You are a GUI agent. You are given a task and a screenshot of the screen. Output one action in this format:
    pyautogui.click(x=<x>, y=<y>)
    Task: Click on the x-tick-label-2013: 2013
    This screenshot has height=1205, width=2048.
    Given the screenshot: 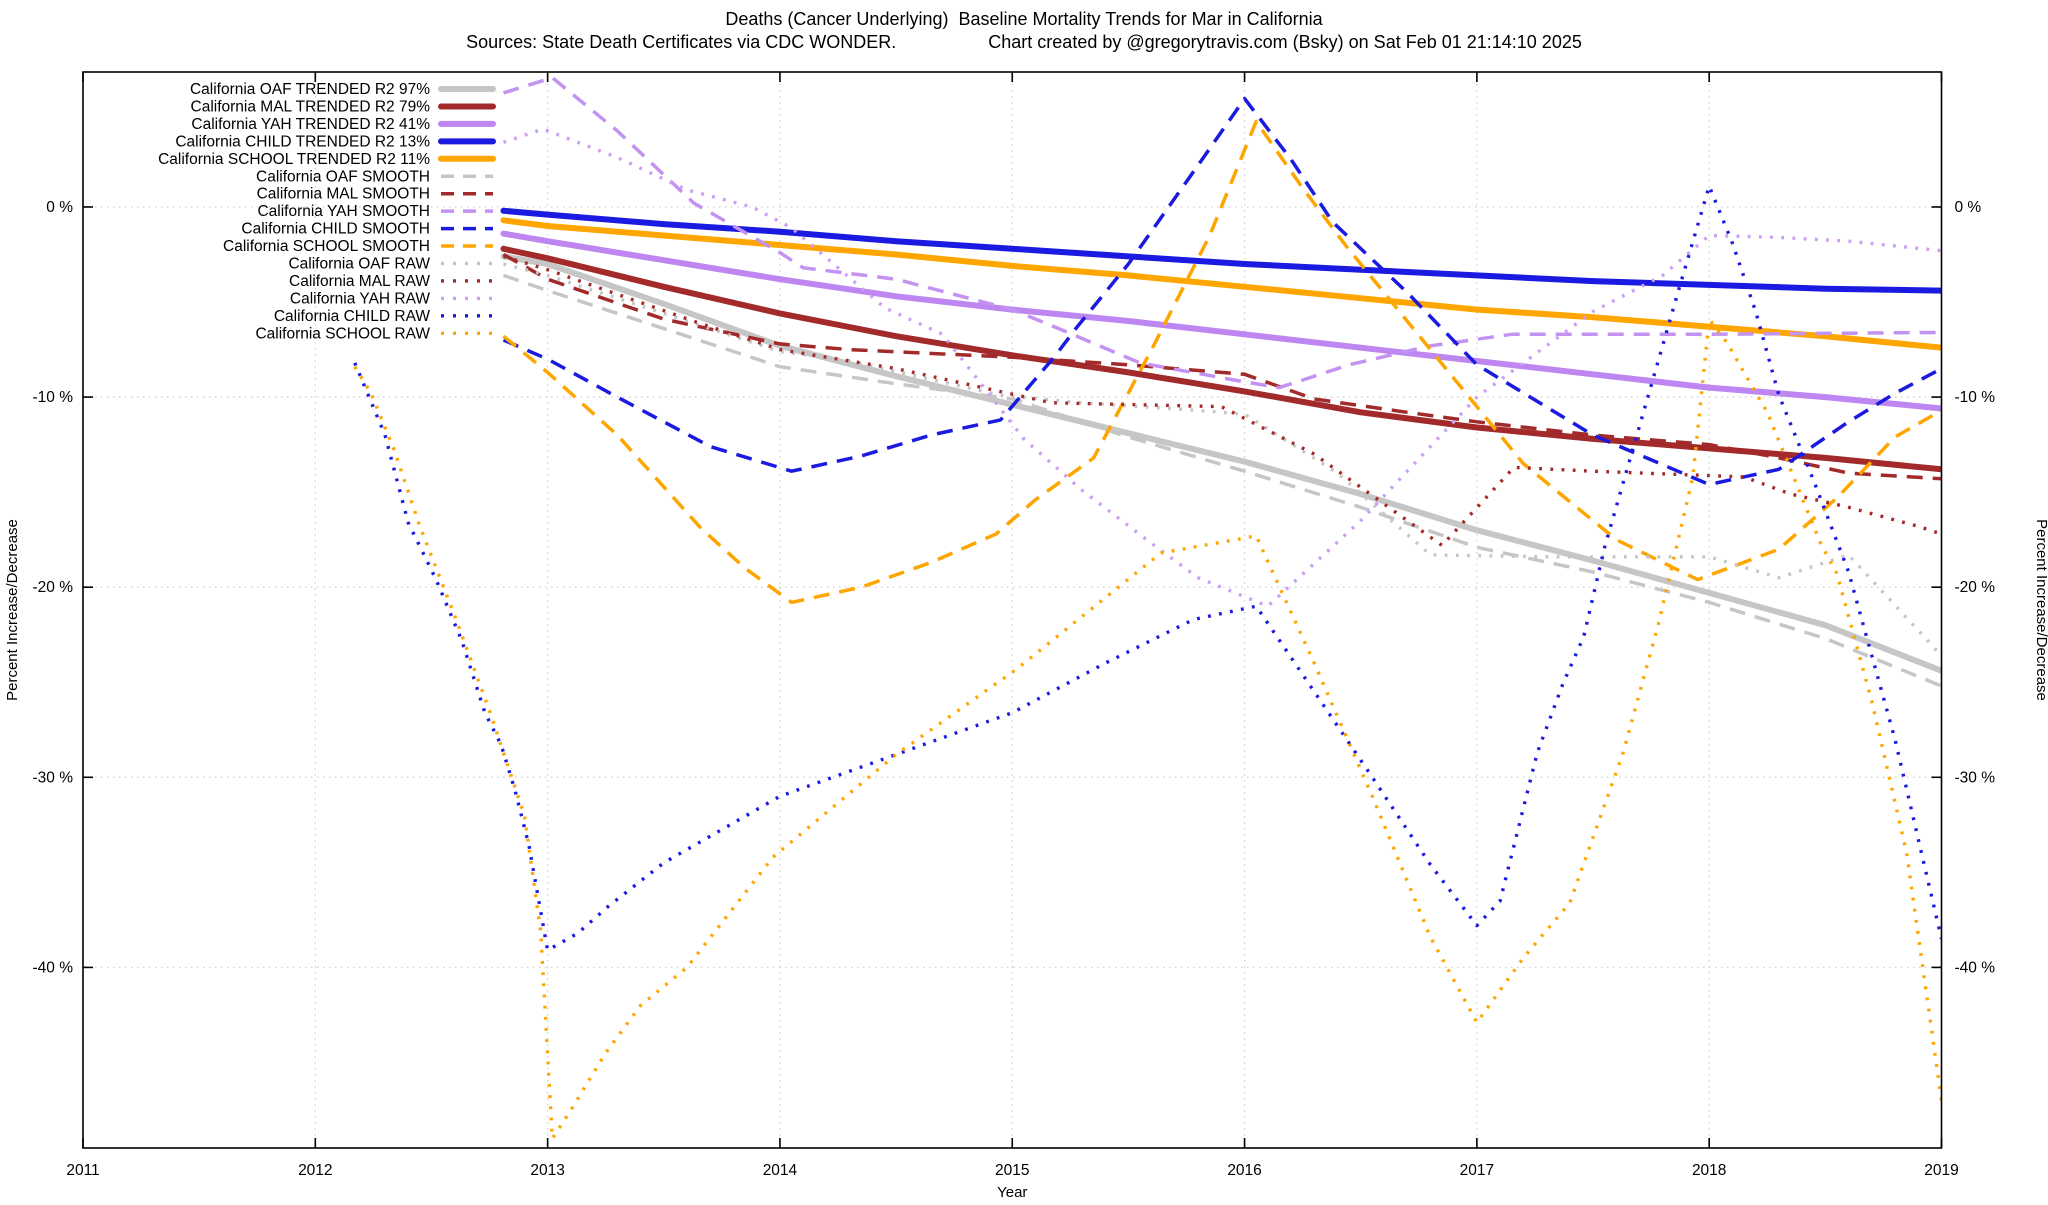 What is the action you would take?
    pyautogui.click(x=547, y=1170)
    